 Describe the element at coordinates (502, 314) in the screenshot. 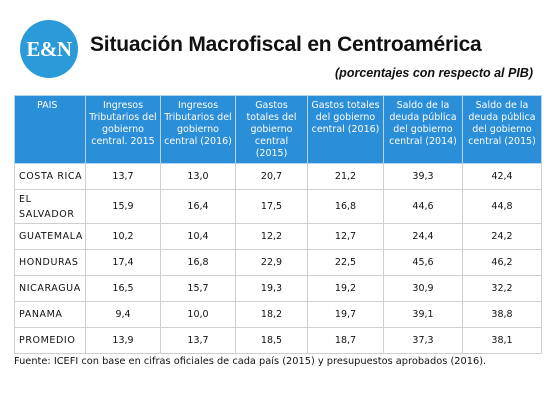

I see `value-cell: 38,8` at that location.